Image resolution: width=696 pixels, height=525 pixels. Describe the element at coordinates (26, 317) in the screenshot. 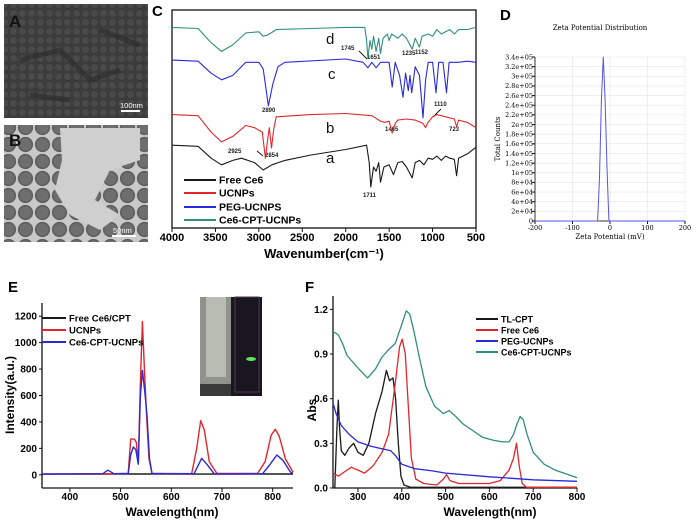

I see `y-tick-label: 1200` at that location.